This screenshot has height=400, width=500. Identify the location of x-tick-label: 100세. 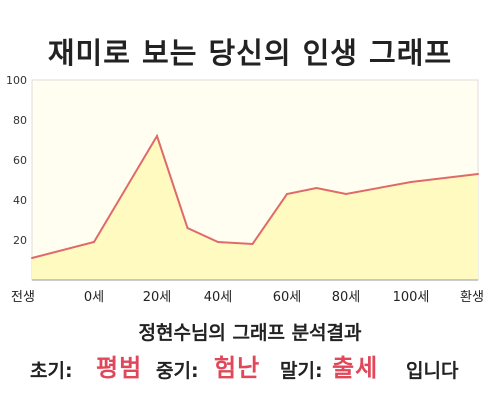
(411, 297).